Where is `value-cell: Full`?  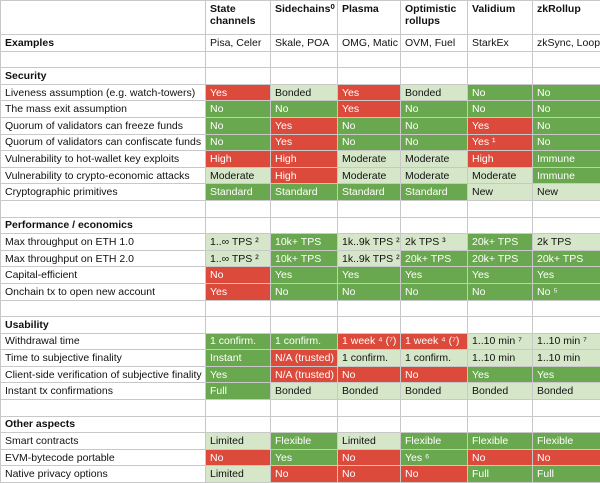 value-cell: Full is located at coordinates (238, 391).